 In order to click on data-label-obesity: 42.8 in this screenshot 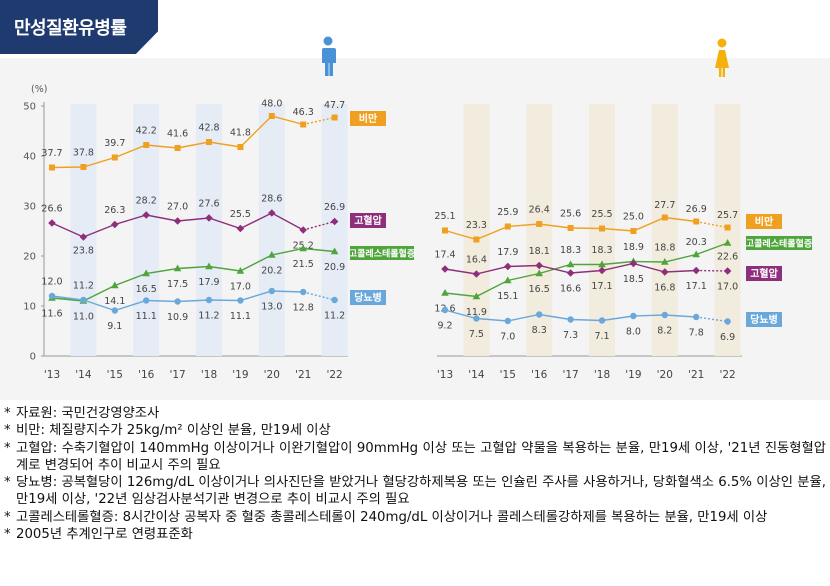, I will do `click(208, 128)`.